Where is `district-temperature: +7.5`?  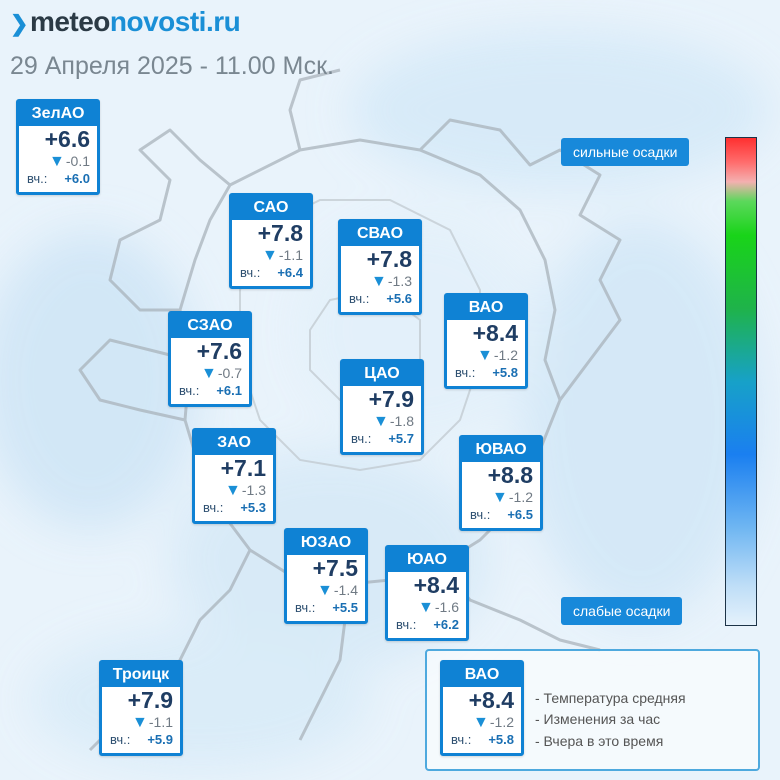 district-temperature: +7.5 is located at coordinates (335, 568).